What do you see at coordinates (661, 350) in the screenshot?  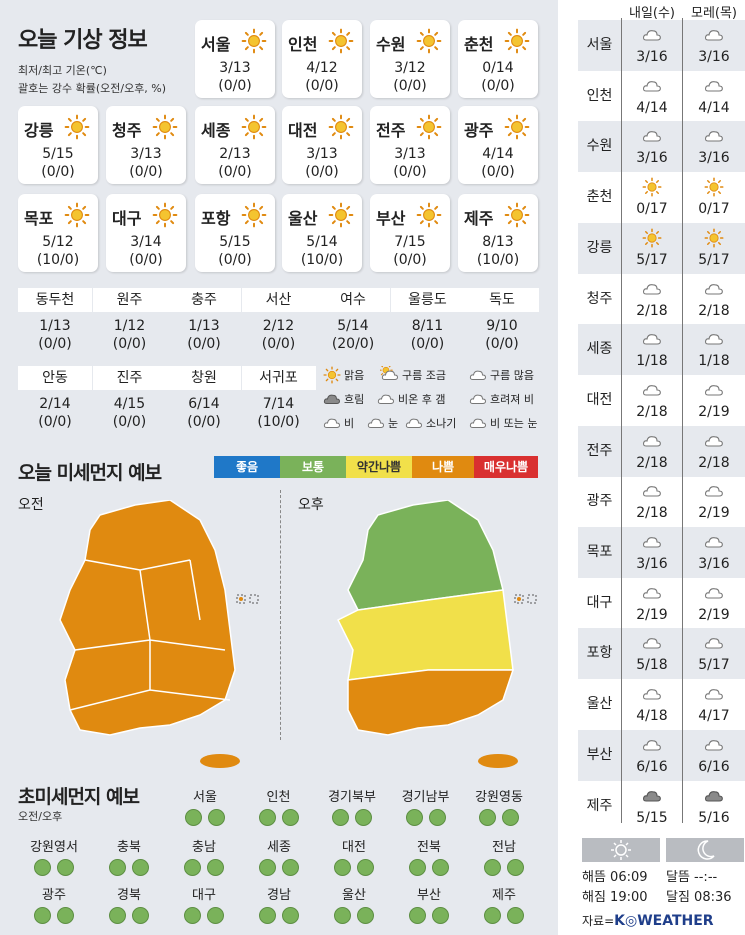 I see `forecast-row: 세종 1/18 1/18` at bounding box center [661, 350].